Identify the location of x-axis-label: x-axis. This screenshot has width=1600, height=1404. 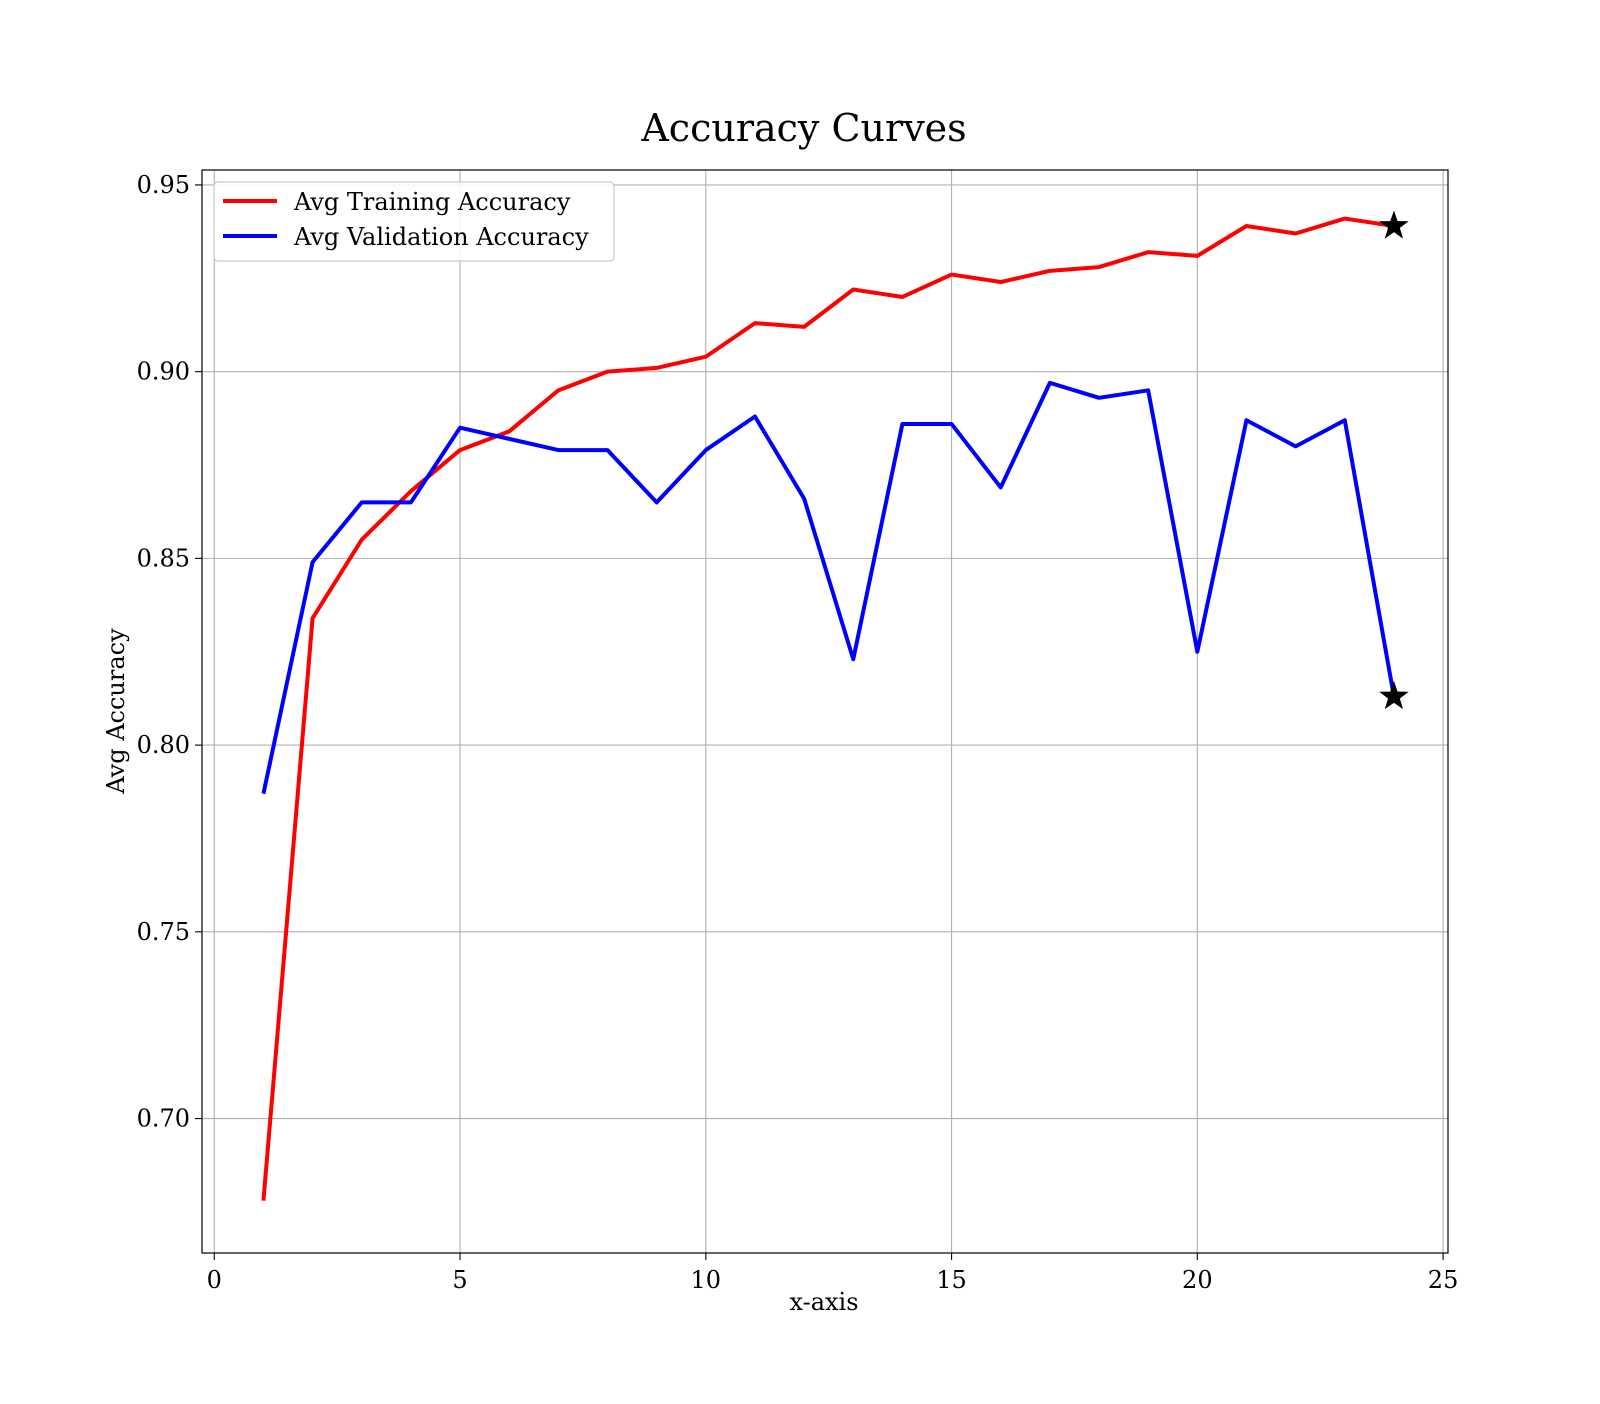
(823, 1302).